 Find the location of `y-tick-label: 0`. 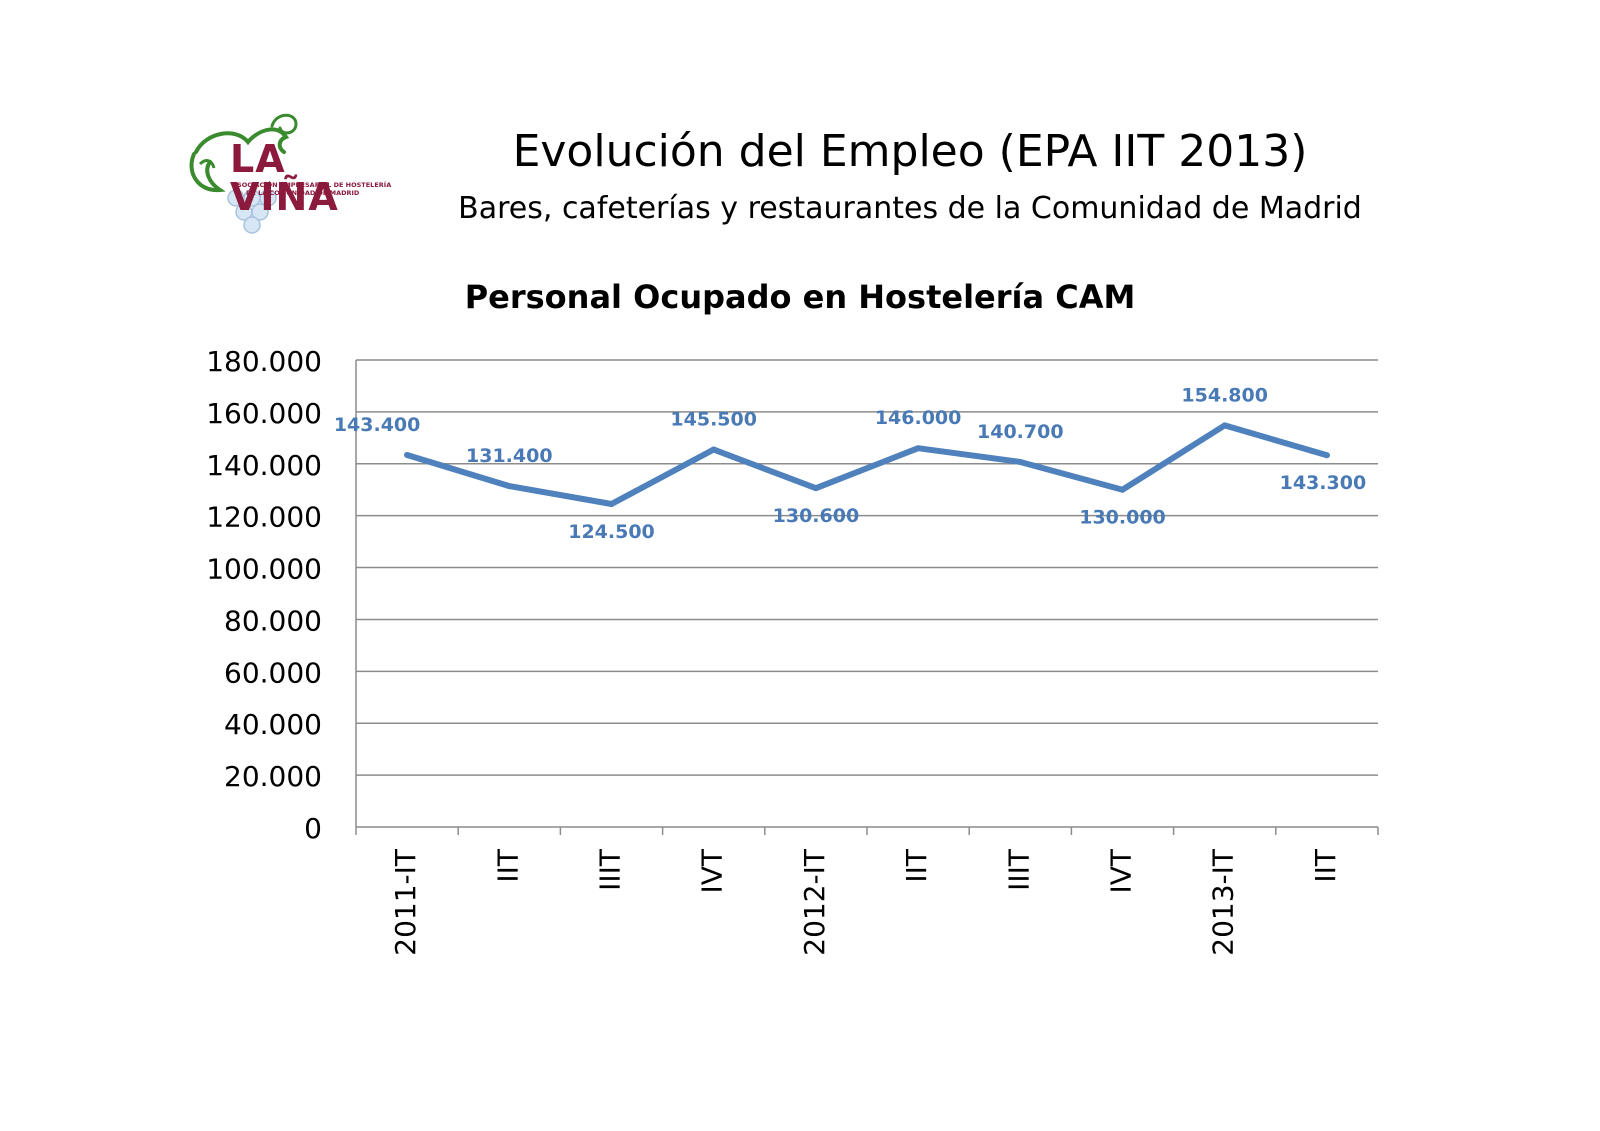

y-tick-label: 0 is located at coordinates (313, 828).